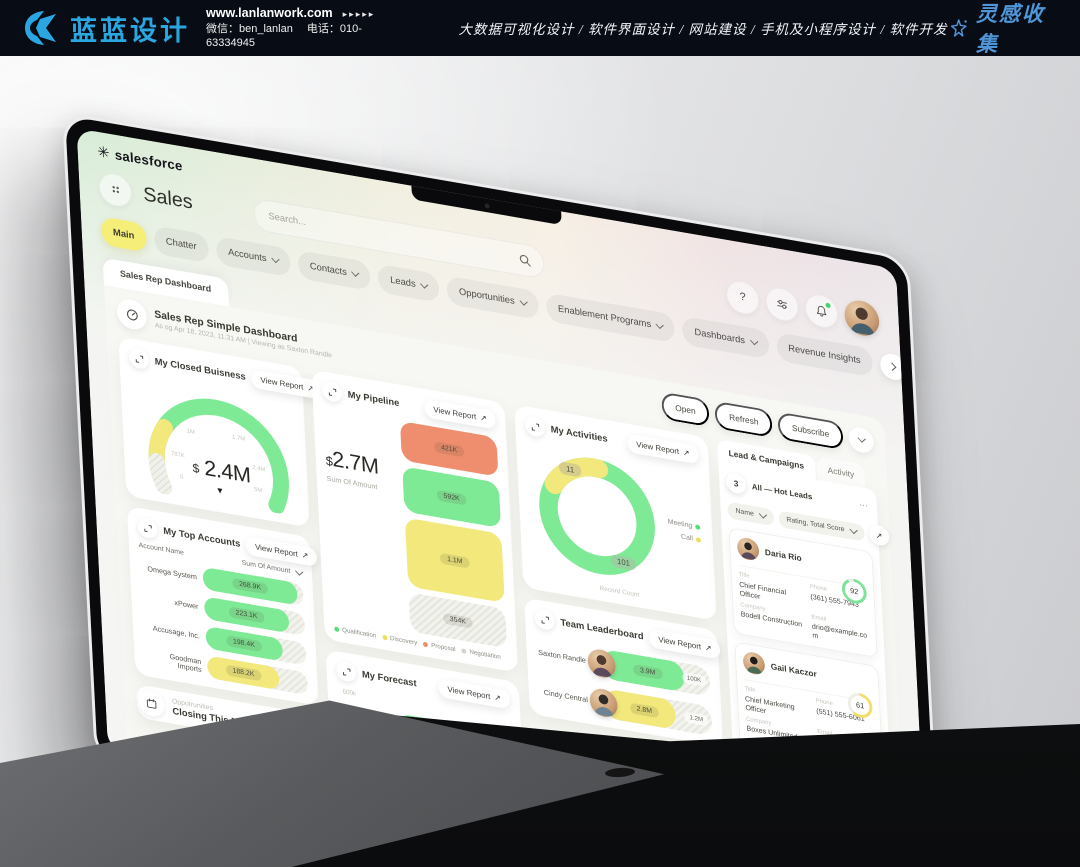 Image resolution: width=1080 pixels, height=867 pixels. What do you see at coordinates (750, 513) in the screenshot?
I see `filter-name: Name` at bounding box center [750, 513].